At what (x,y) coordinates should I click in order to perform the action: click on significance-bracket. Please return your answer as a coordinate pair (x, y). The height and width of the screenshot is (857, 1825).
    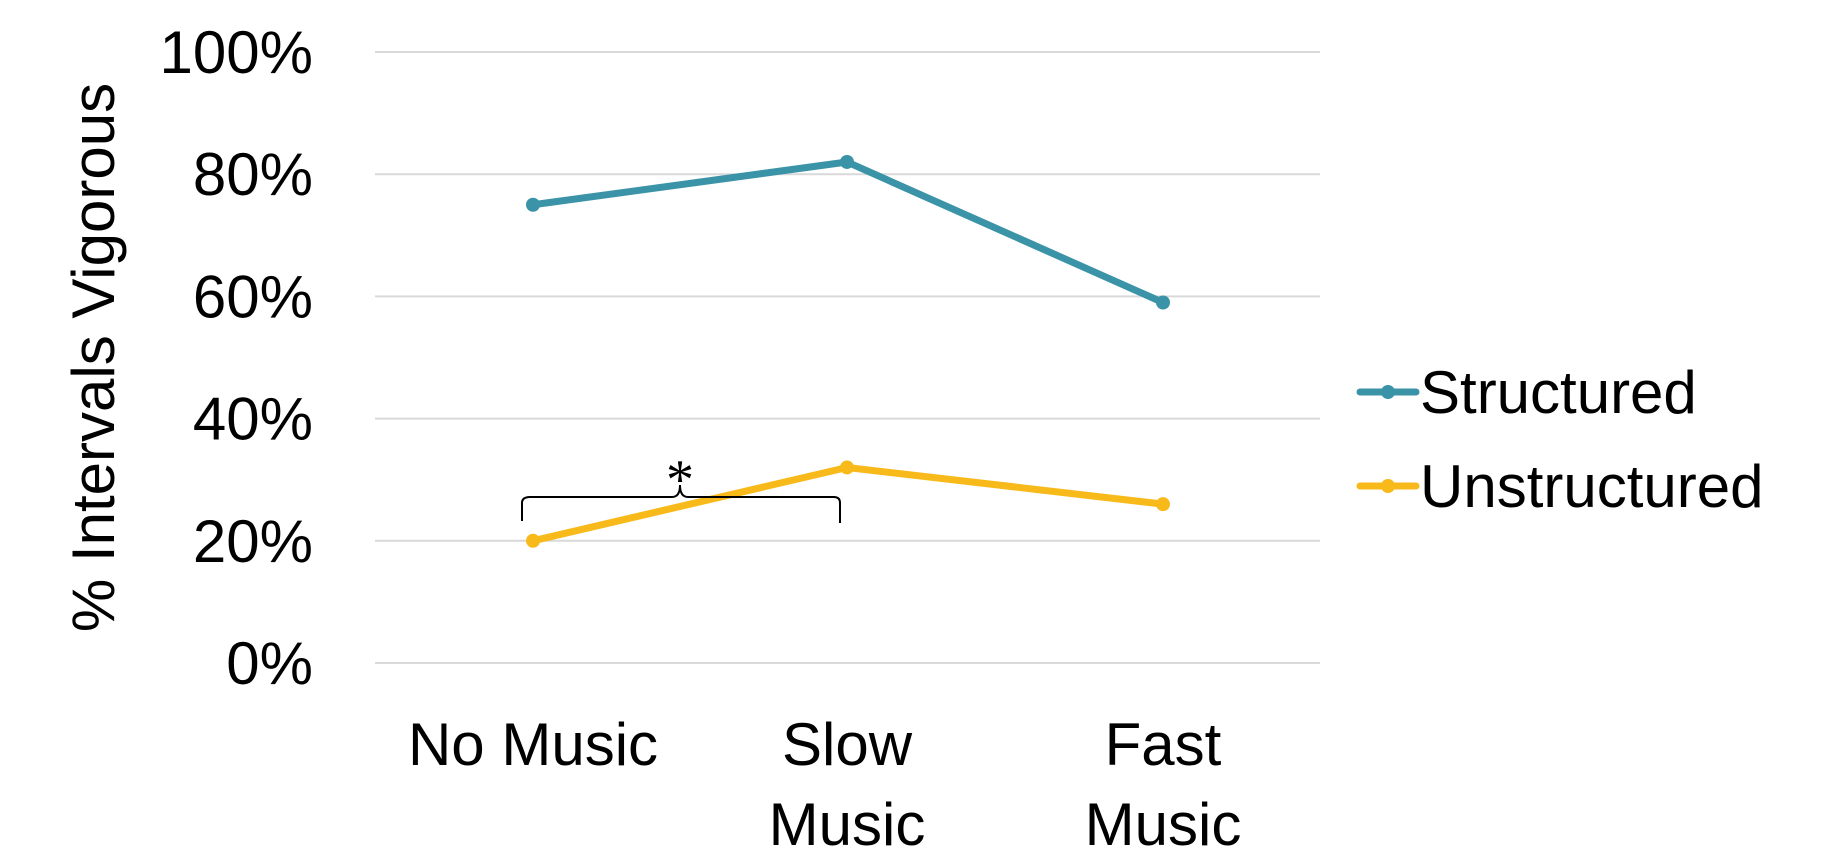
    Looking at the image, I should click on (681, 503).